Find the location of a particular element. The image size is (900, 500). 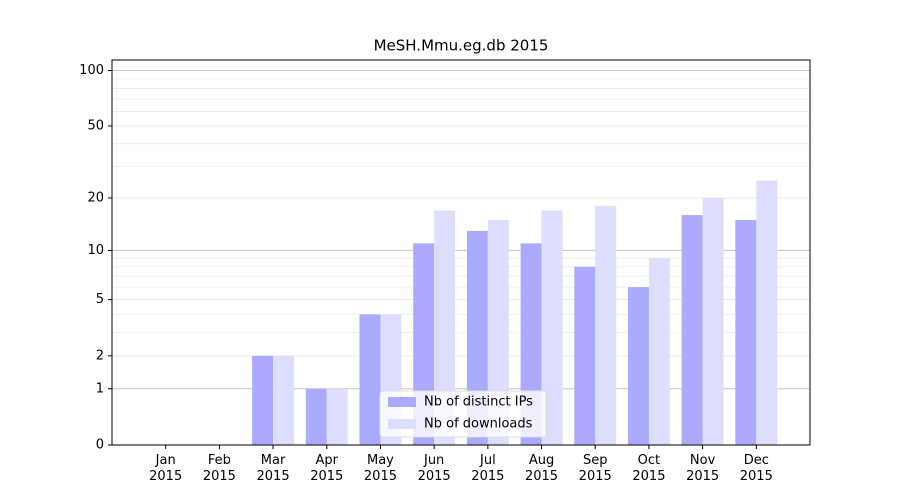

chart-title: MeSH.Mmu.eg.db 2015 is located at coordinates (461, 46).